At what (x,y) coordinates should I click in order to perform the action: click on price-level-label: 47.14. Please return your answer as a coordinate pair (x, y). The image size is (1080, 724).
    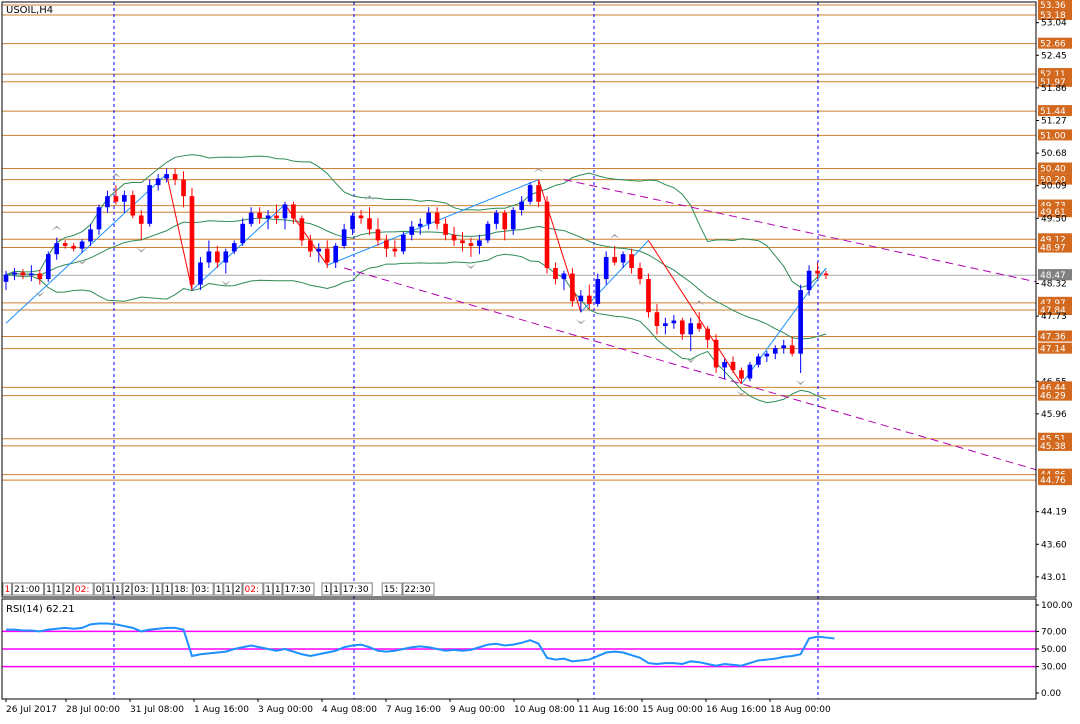
    Looking at the image, I should click on (1053, 350).